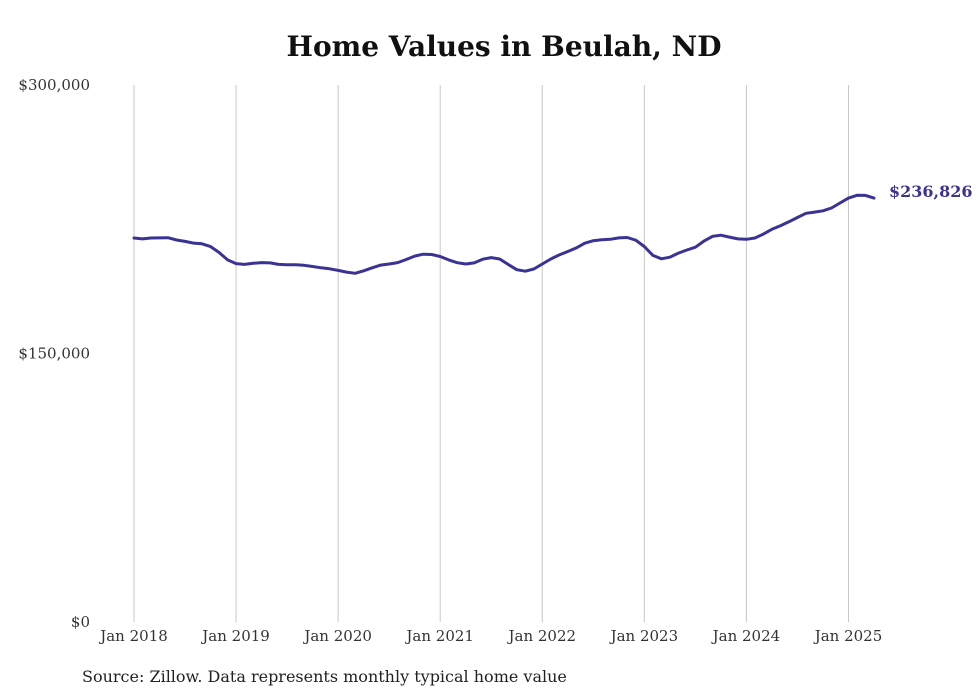  Describe the element at coordinates (931, 191) in the screenshot. I see `series-end-label: $236,826` at that location.